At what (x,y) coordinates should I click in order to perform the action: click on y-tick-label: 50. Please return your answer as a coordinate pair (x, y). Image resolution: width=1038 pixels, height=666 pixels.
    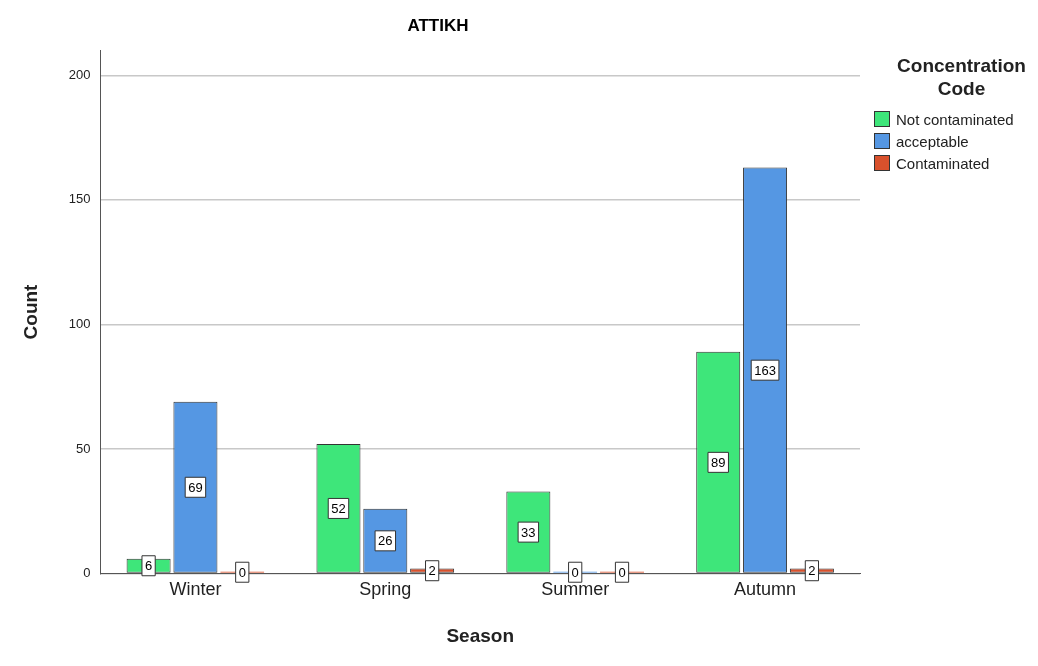
    Looking at the image, I should click on (83, 448).